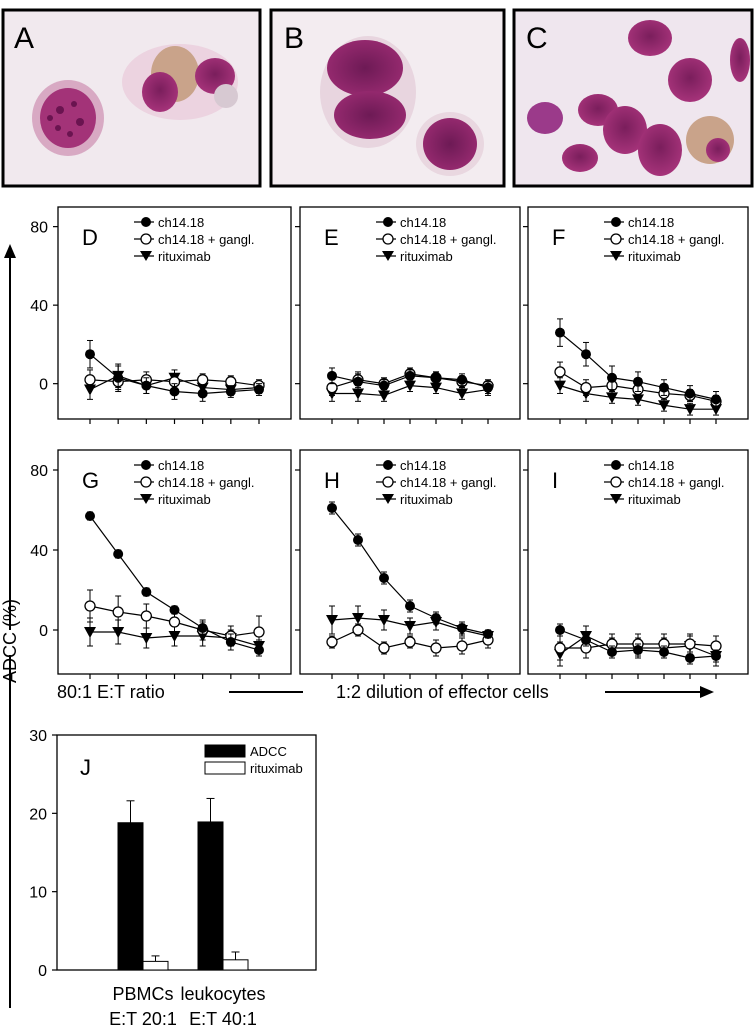 This screenshot has width=754, height=1028. Describe the element at coordinates (38, 893) in the screenshot. I see `y-tick-label: 10` at that location.